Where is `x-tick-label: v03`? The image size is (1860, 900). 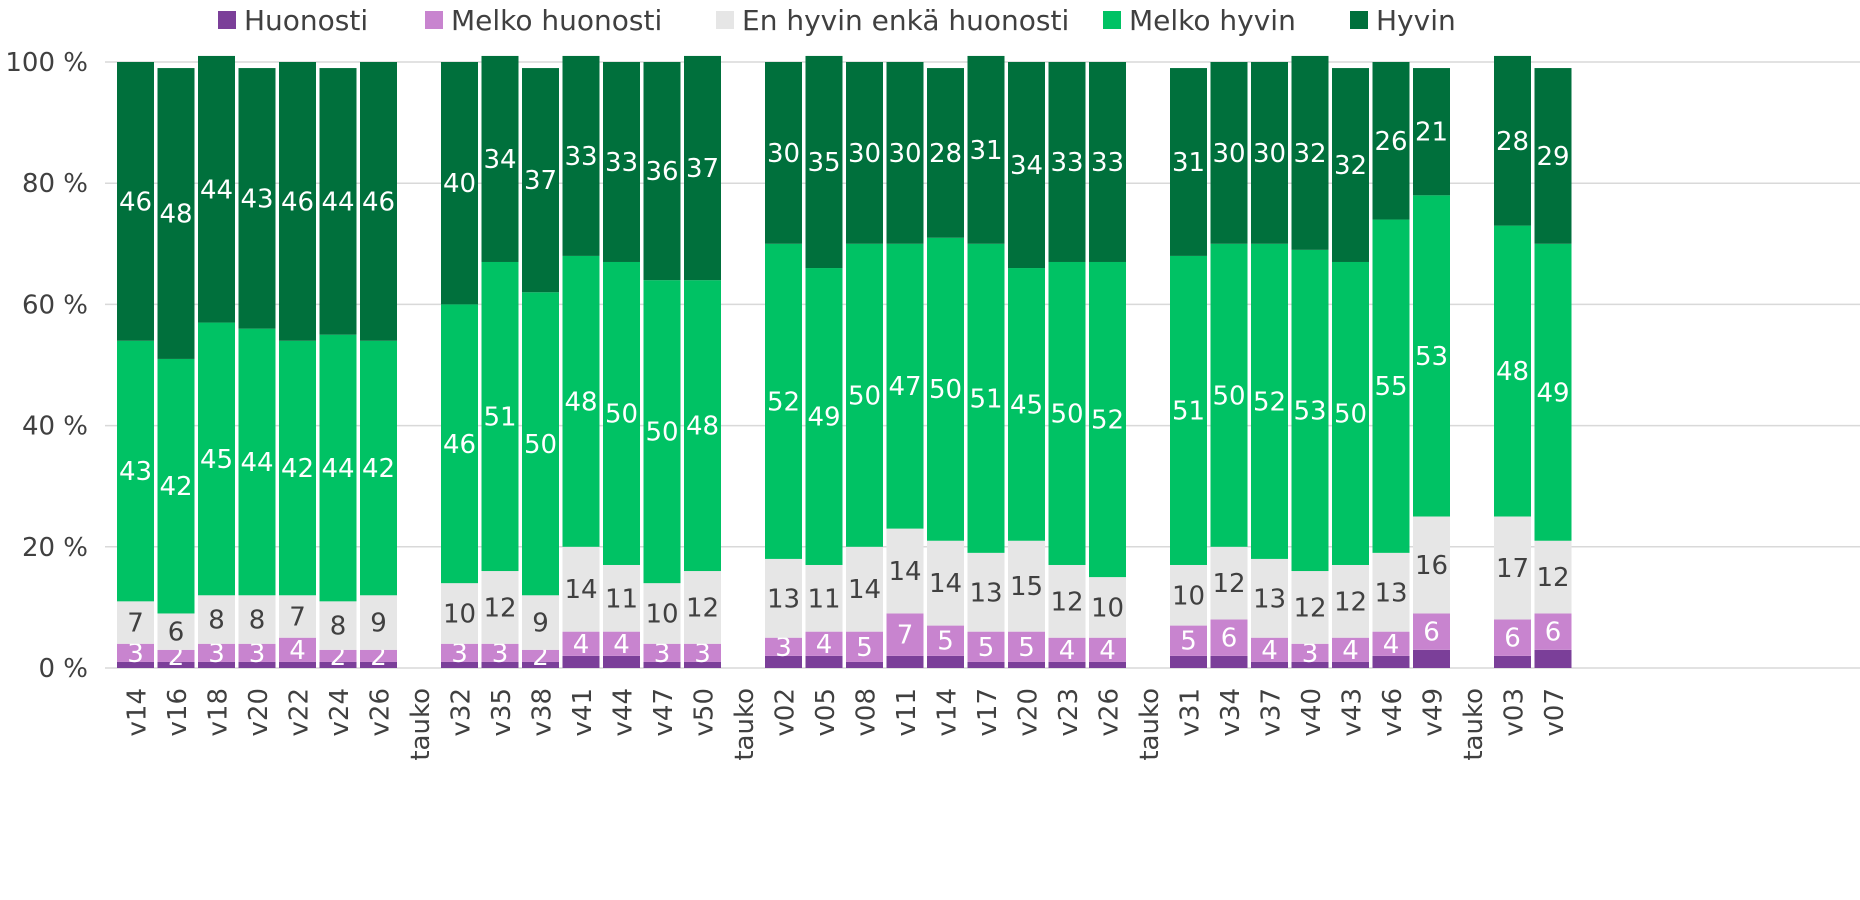
x-tick-label: v03 is located at coordinates (1515, 712).